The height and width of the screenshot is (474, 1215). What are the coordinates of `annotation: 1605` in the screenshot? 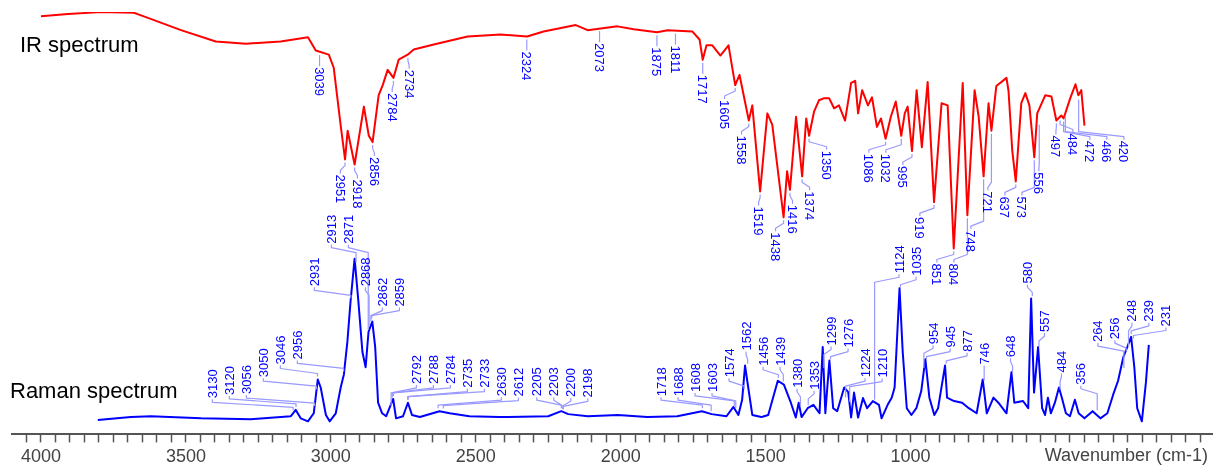 It's located at (724, 114).